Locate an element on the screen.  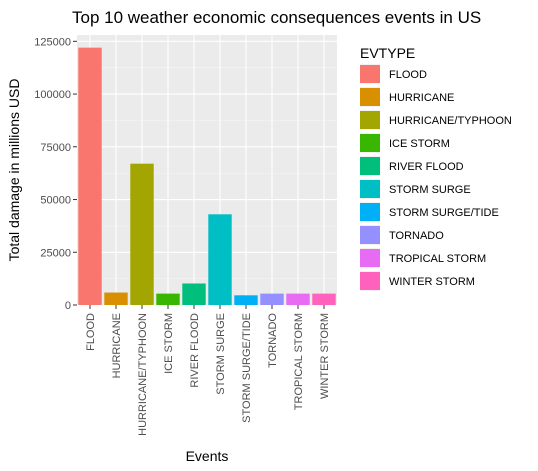
legend-label: TROPICAL STORM is located at coordinates (437, 259).